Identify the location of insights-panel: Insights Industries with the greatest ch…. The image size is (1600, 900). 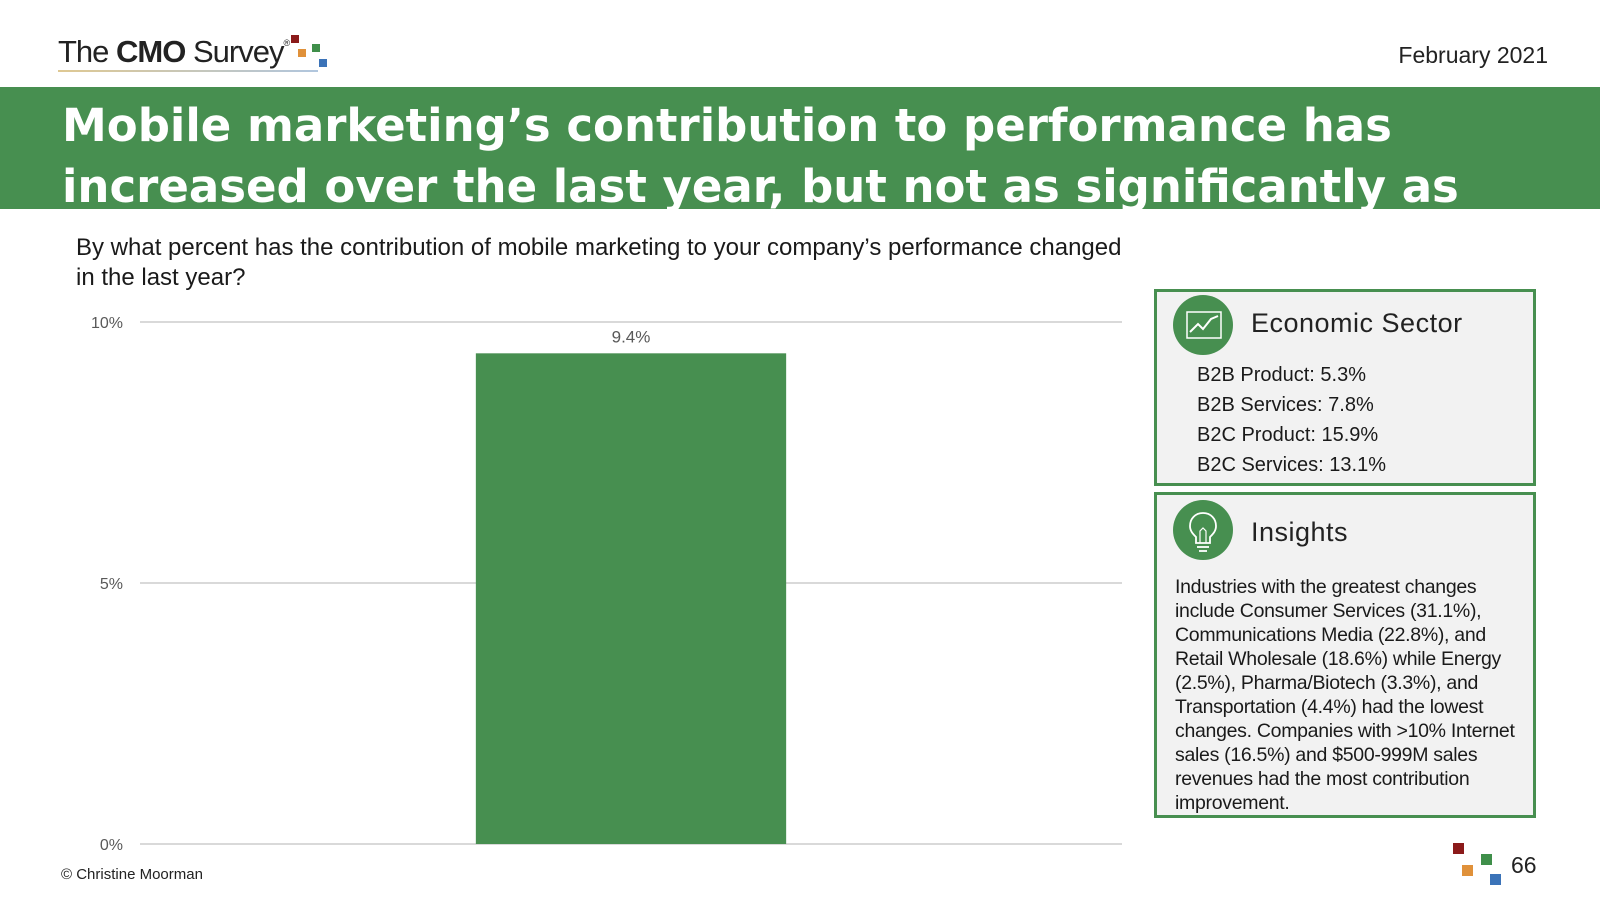
(1345, 655).